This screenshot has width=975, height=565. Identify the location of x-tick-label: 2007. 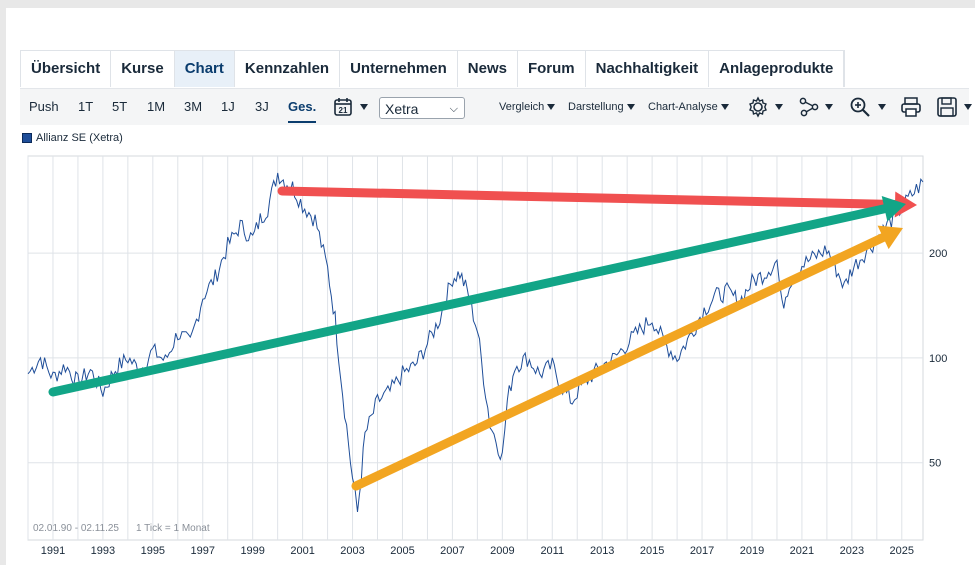
(452, 551).